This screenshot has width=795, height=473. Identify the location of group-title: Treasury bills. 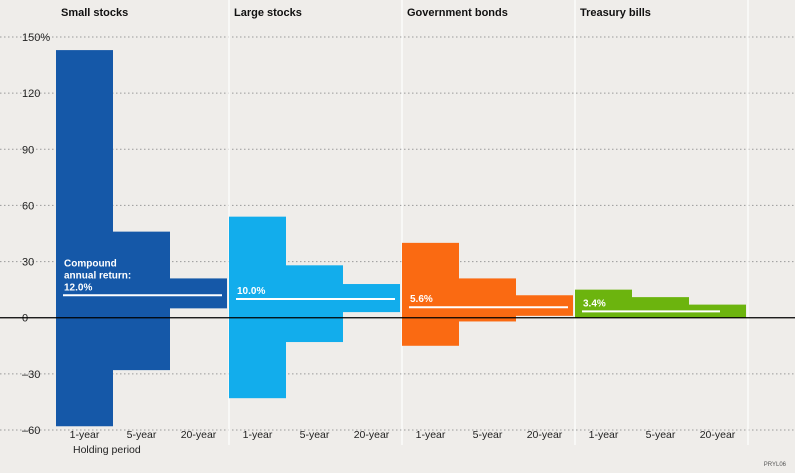
(615, 13).